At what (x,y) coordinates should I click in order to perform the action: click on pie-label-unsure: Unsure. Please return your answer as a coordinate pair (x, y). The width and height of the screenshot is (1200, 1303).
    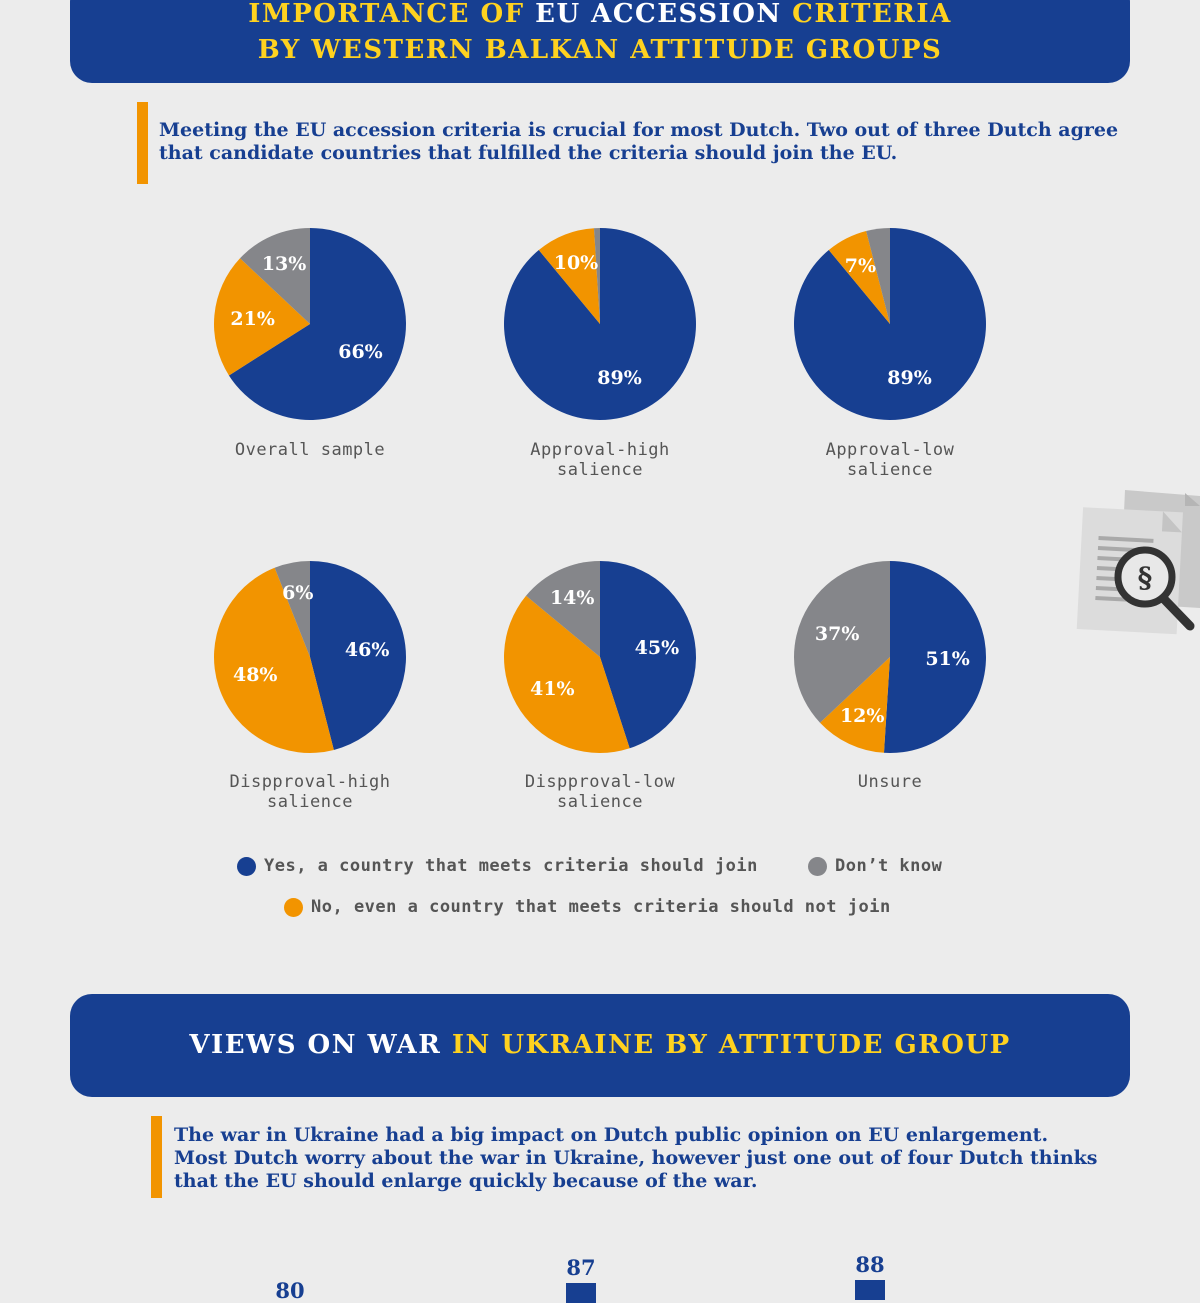
    Looking at the image, I should click on (890, 782).